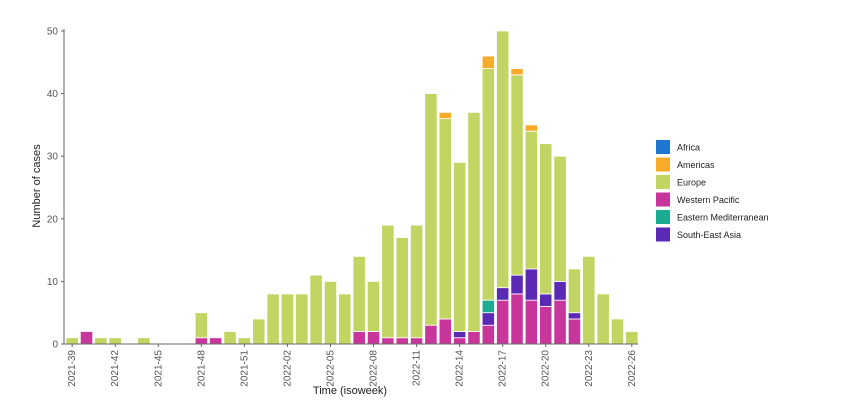 This screenshot has height=418, width=845. Describe the element at coordinates (709, 235) in the screenshot. I see `legend-label: South-East Asia` at that location.